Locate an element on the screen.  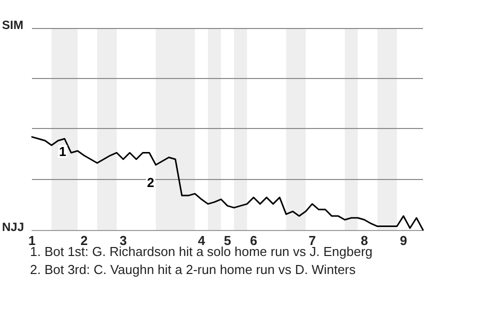
text: NJJ is located at coordinates (13, 227).